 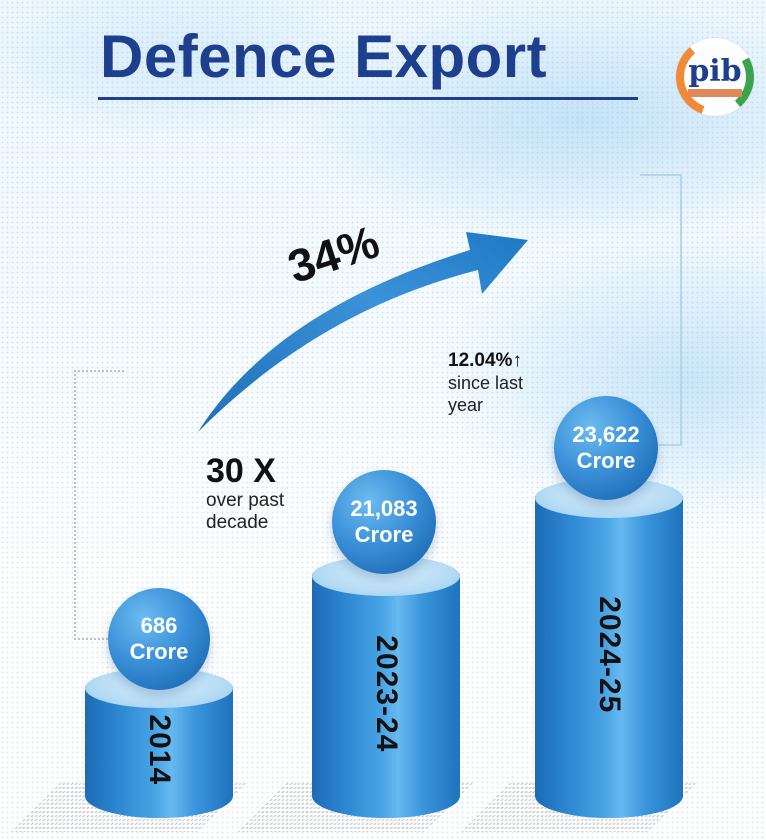 What do you see at coordinates (237, 522) in the screenshot?
I see `decade-growth-line2: decade` at bounding box center [237, 522].